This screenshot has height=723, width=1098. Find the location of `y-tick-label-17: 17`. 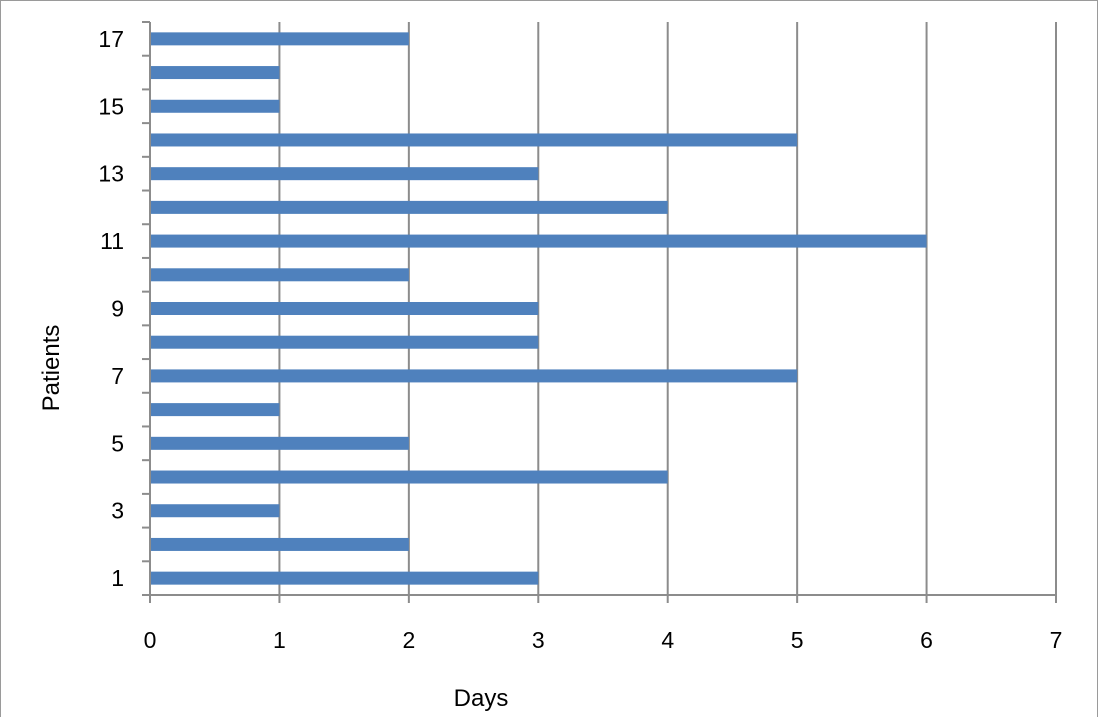

y-tick-label-17: 17 is located at coordinates (111, 39).